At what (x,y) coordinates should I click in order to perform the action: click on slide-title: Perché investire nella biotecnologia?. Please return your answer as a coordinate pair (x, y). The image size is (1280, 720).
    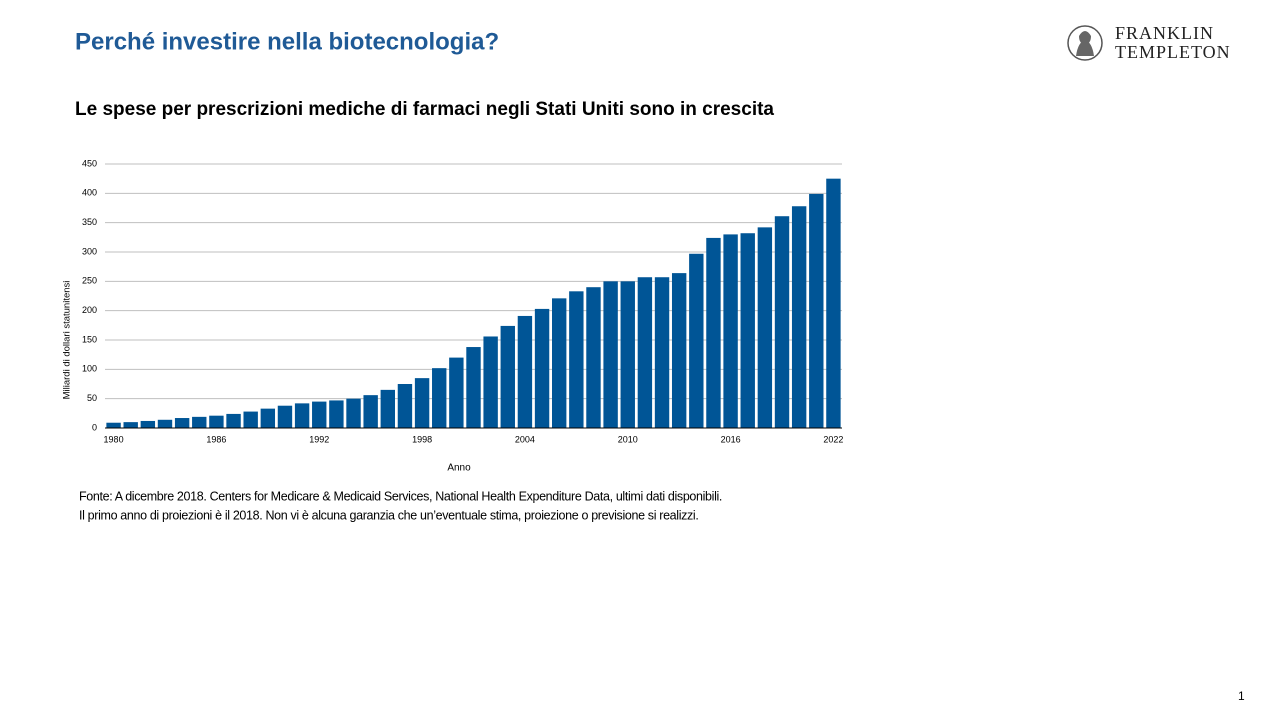
    Looking at the image, I should click on (287, 41).